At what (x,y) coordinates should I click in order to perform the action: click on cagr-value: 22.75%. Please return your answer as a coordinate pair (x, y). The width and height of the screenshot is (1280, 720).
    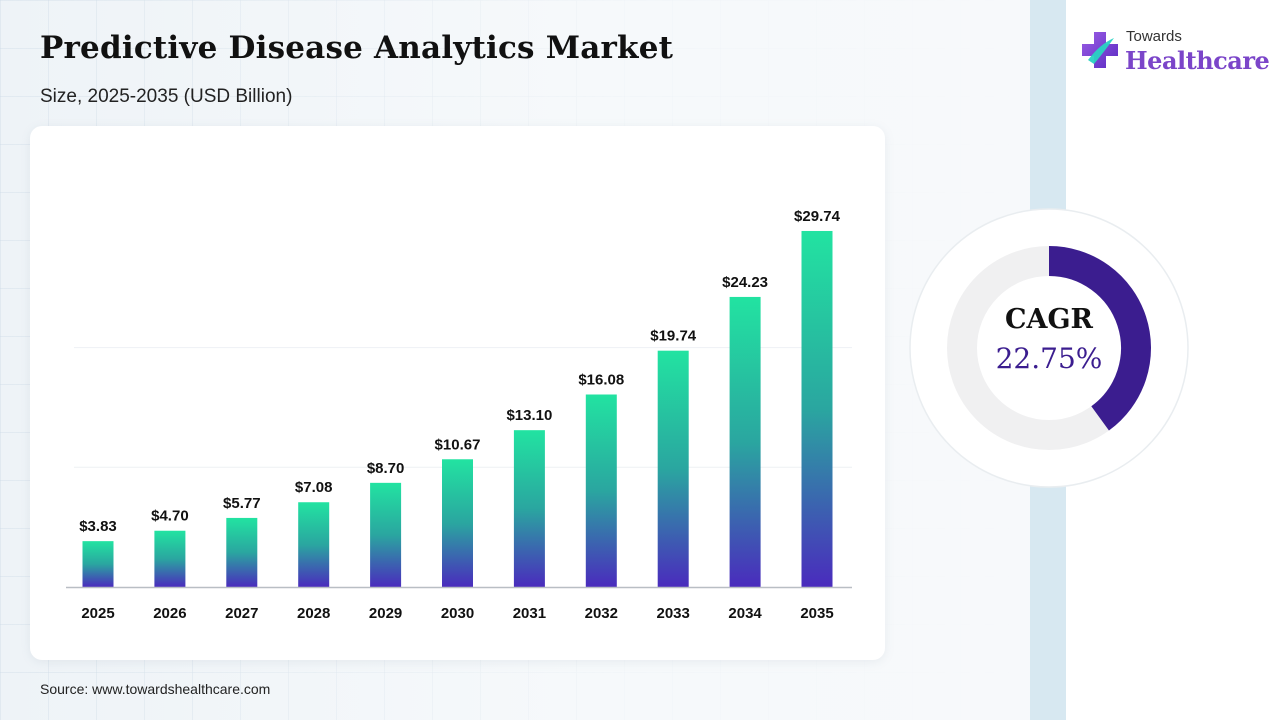
    Looking at the image, I should click on (1049, 358).